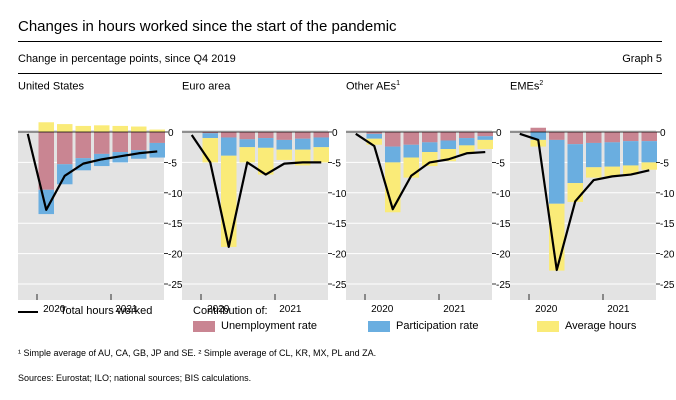  Describe the element at coordinates (269, 326) in the screenshot. I see `legend-unemployment-label: Unemployment rate` at that location.